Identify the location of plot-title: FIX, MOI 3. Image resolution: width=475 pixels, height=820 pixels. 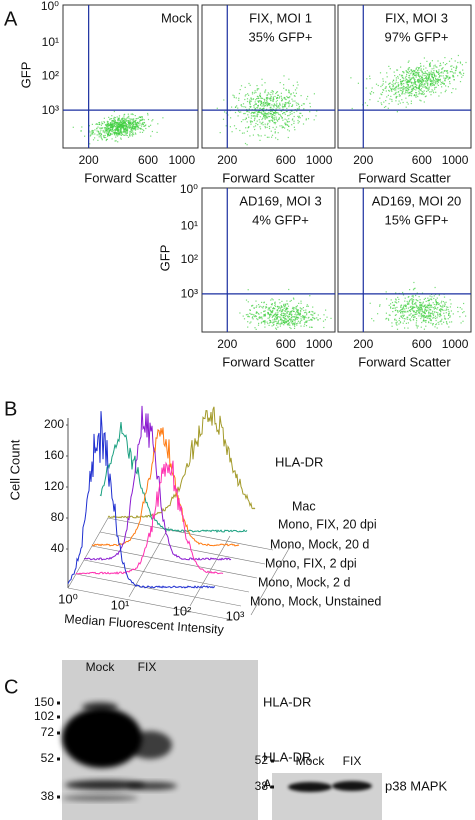
(416, 17).